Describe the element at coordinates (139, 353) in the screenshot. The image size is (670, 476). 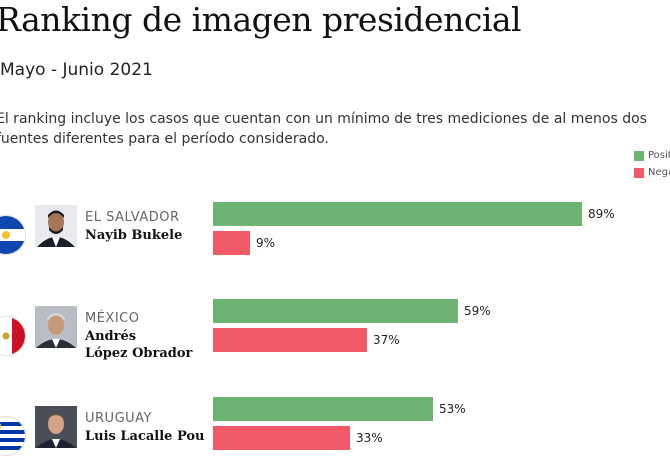
I see `president-name-line: López Obrador` at that location.